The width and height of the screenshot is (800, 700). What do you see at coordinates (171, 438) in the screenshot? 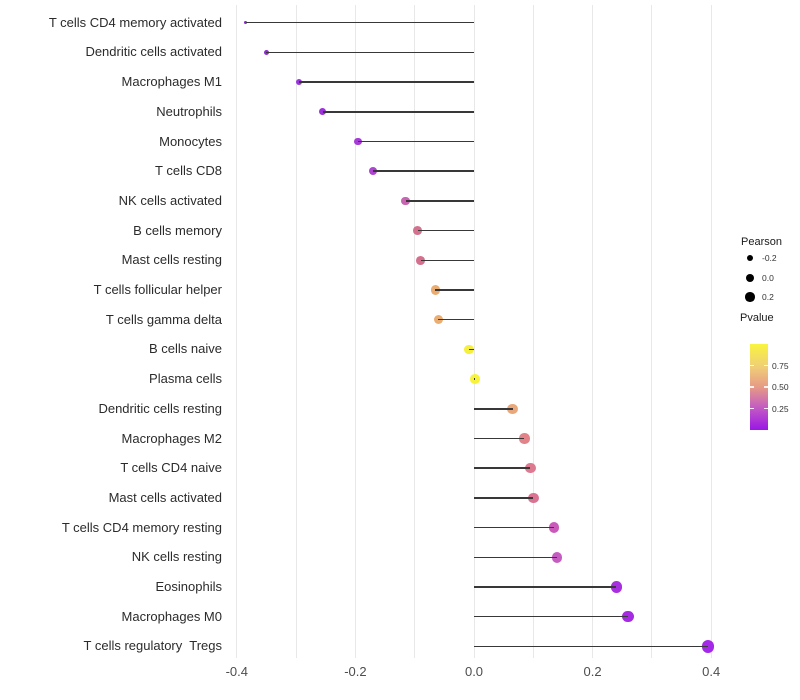
I see `y-axis-label: Macrophages M2` at bounding box center [171, 438].